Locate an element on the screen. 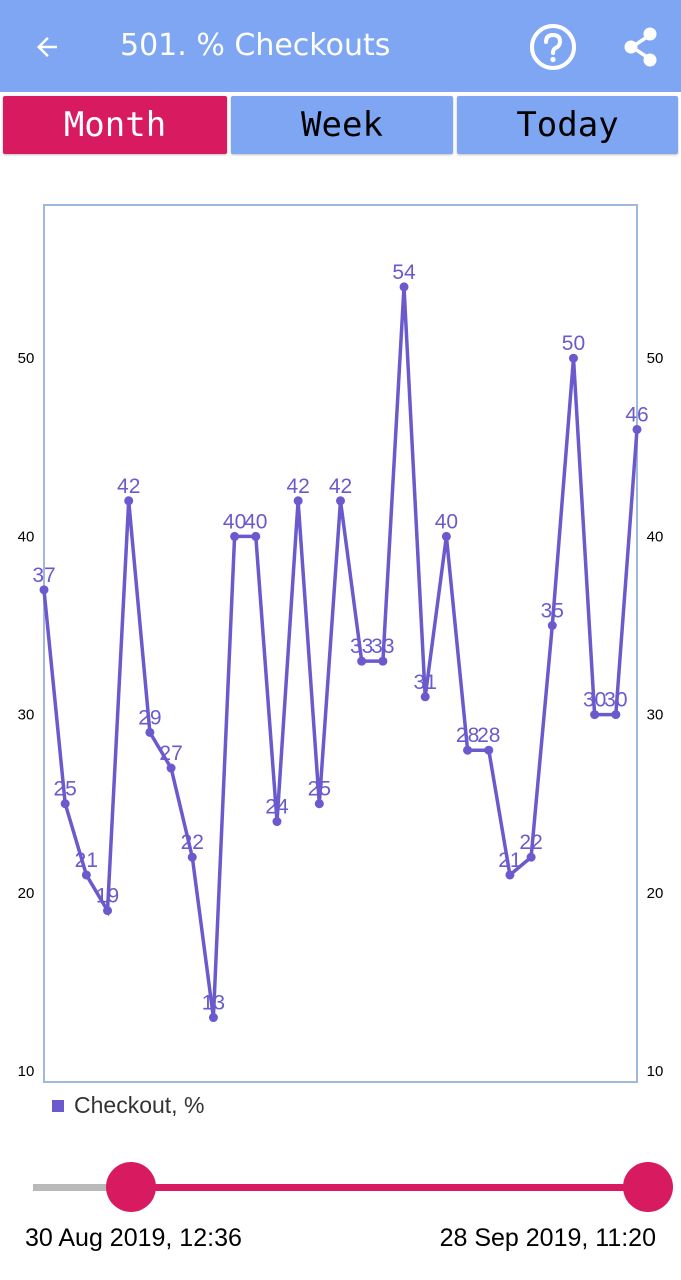 The width and height of the screenshot is (681, 1280). y-tick-label-right: 40 is located at coordinates (655, 536).